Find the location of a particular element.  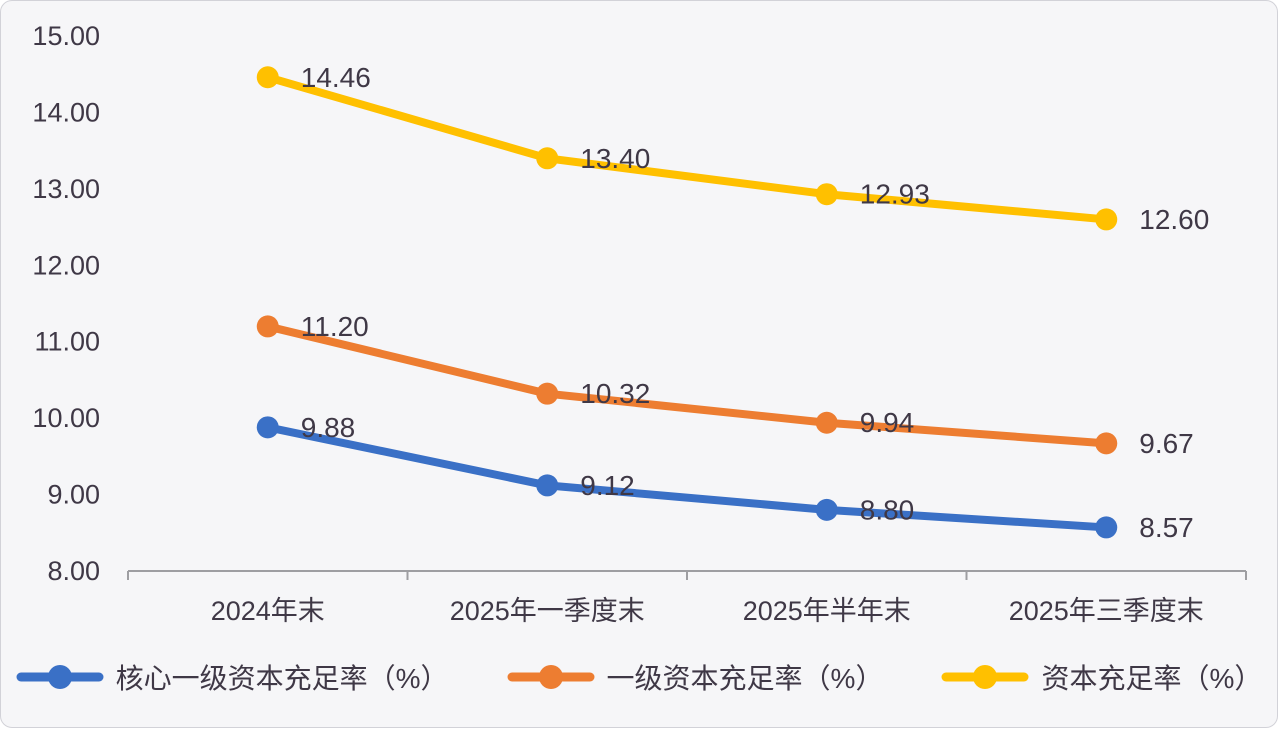

y-axis-tick-label: 10.00 is located at coordinates (66, 418).